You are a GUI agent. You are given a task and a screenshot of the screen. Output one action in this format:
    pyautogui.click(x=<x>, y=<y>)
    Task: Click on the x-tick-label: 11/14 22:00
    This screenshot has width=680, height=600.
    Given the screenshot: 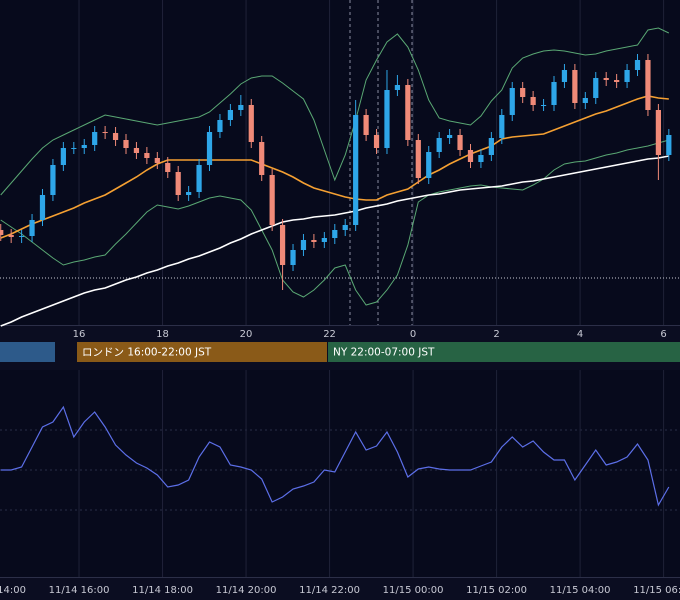 What is the action you would take?
    pyautogui.click(x=329, y=590)
    